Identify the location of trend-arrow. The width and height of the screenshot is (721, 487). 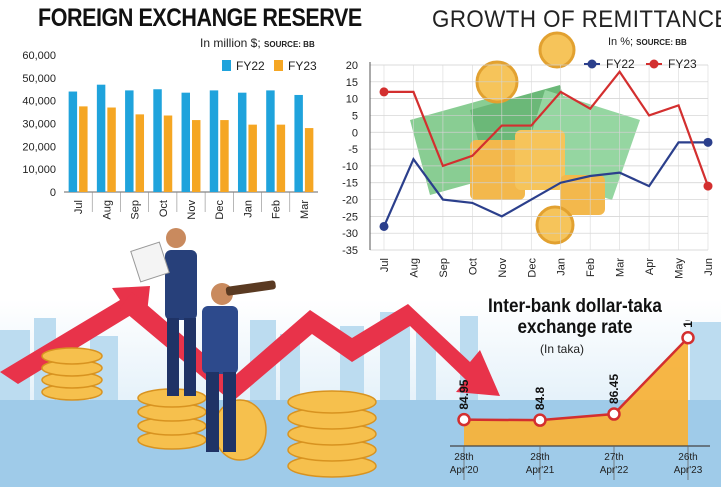
(75, 335).